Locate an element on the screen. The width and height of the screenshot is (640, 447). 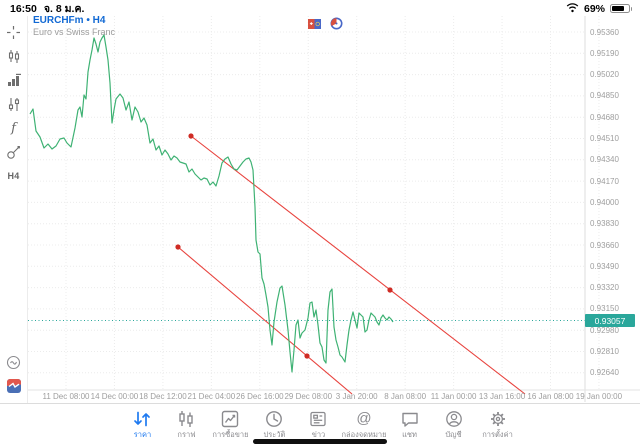
tab-accounts: บัญชี is located at coordinates (454, 424).